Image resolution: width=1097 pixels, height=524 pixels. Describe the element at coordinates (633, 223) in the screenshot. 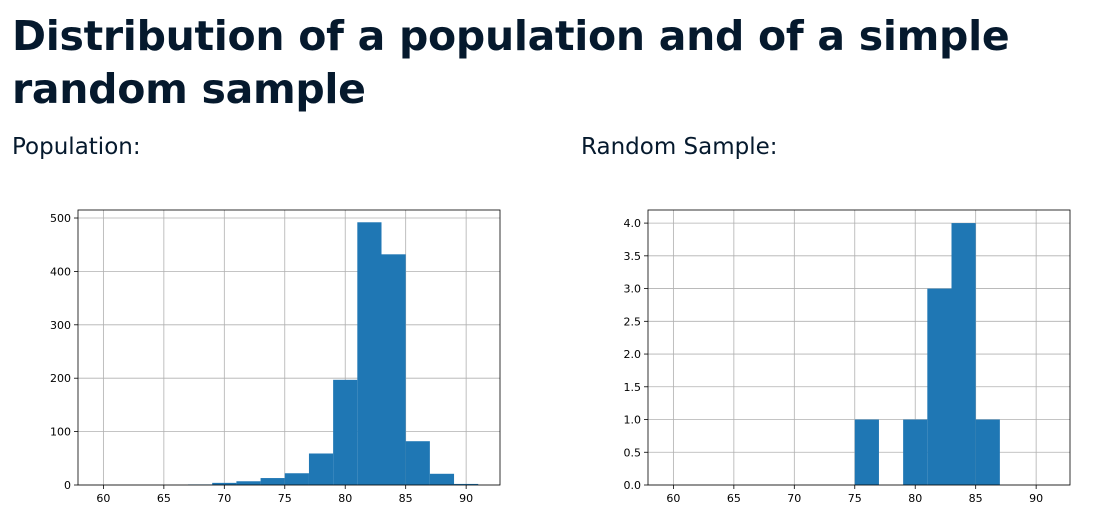

I see `sample-y-tick-label: 4.0` at that location.